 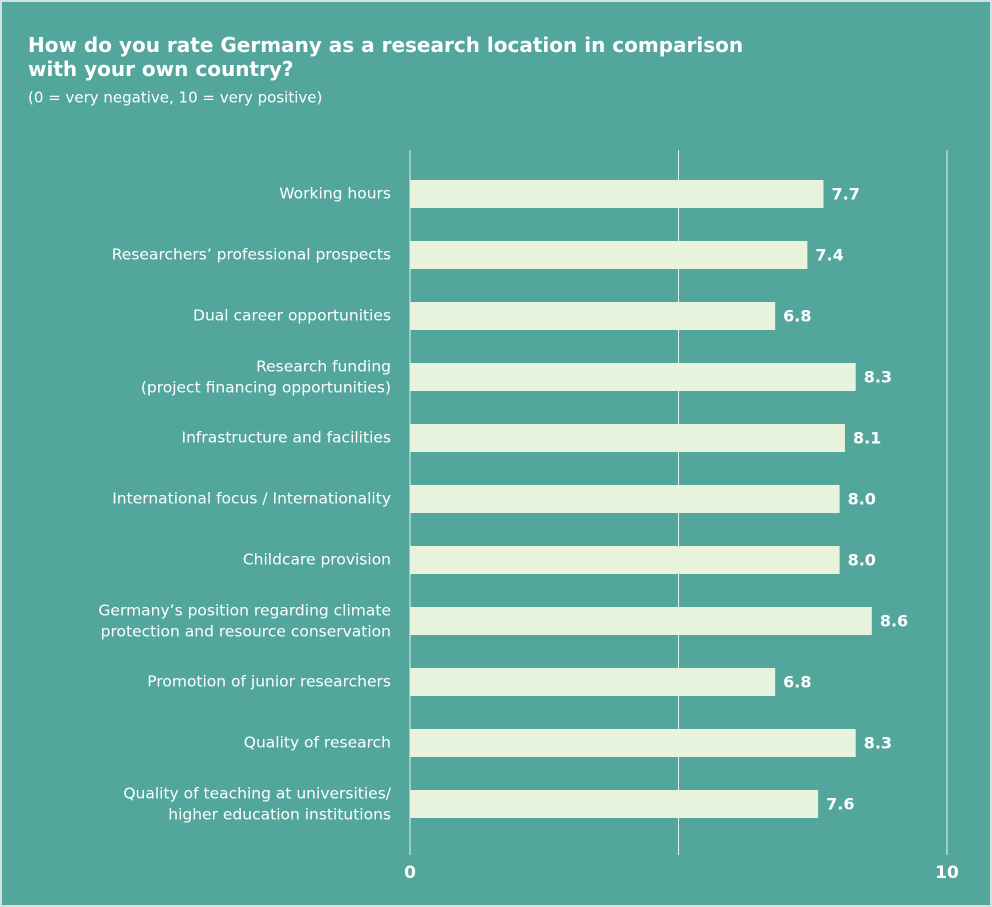 I want to click on category-label: Quality of research, so click(x=317, y=743).